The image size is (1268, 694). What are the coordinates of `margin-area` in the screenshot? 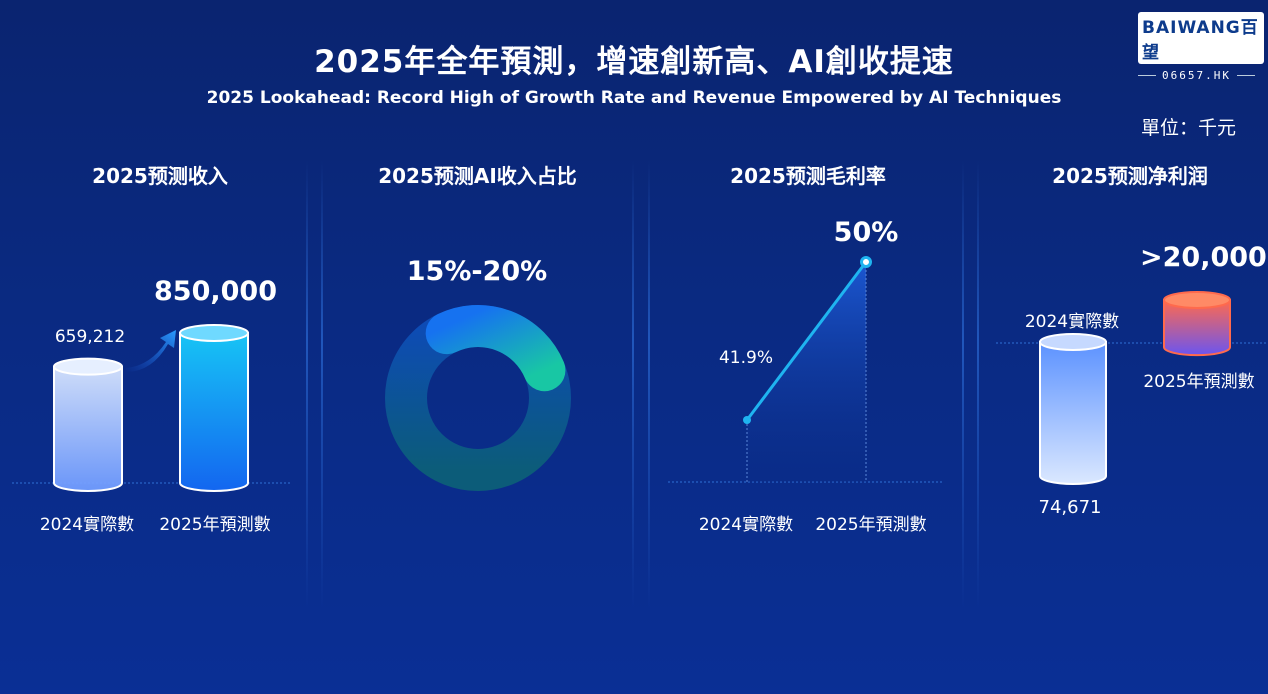 It's located at (806, 372).